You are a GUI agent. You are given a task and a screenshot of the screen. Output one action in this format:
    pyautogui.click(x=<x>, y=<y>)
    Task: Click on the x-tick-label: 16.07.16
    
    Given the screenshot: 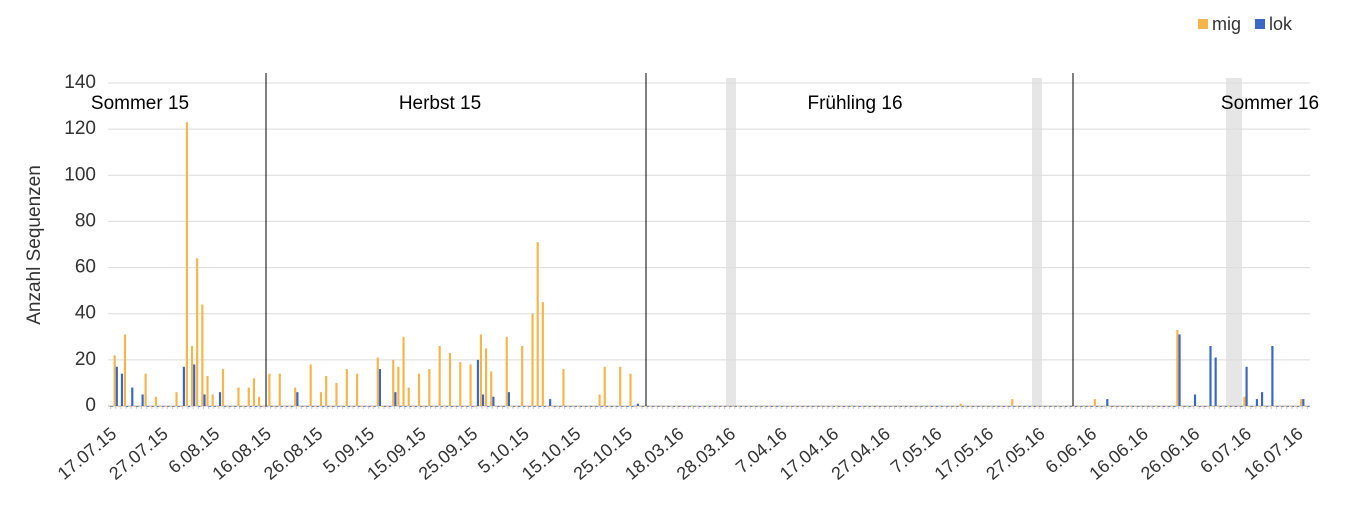 What is the action you would take?
    pyautogui.click(x=1273, y=453)
    